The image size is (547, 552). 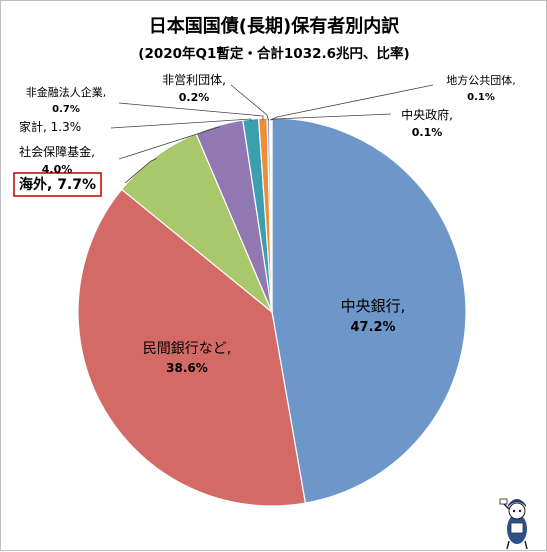 I want to click on mascot-illustration, so click(x=513, y=524).